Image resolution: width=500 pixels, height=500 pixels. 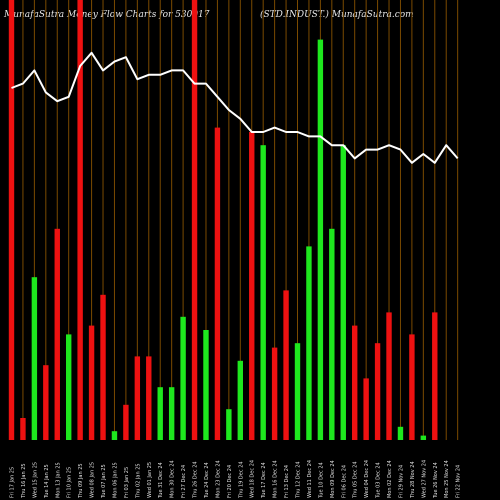 I want to click on x-tick-label: Tue 14 Jan 25, so click(x=47, y=481).